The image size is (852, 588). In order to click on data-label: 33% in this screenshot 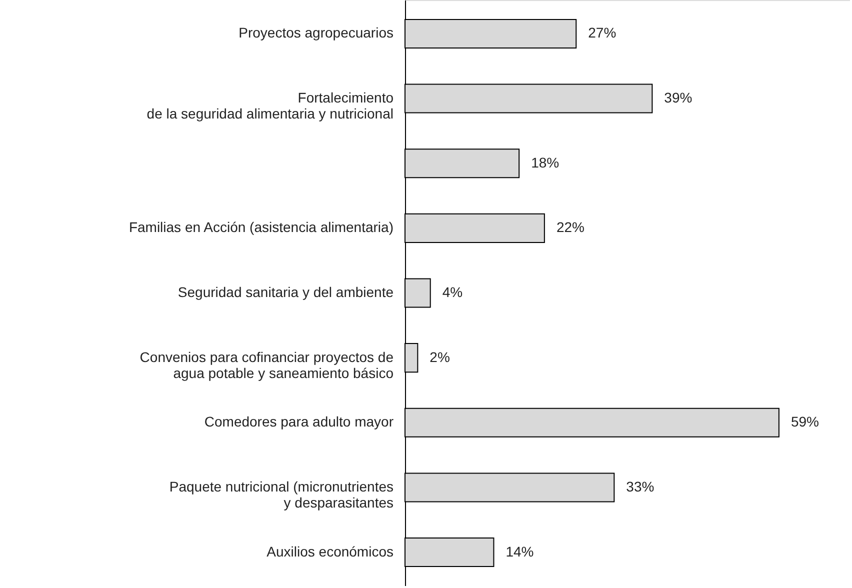, I will do `click(640, 486)`.